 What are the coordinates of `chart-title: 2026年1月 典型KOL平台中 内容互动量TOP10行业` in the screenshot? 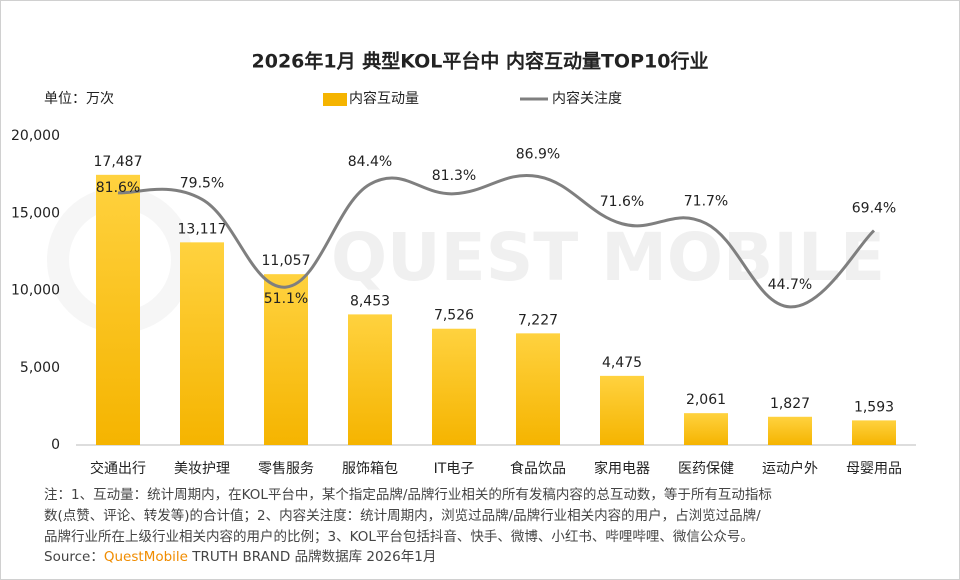 It's located at (480, 61).